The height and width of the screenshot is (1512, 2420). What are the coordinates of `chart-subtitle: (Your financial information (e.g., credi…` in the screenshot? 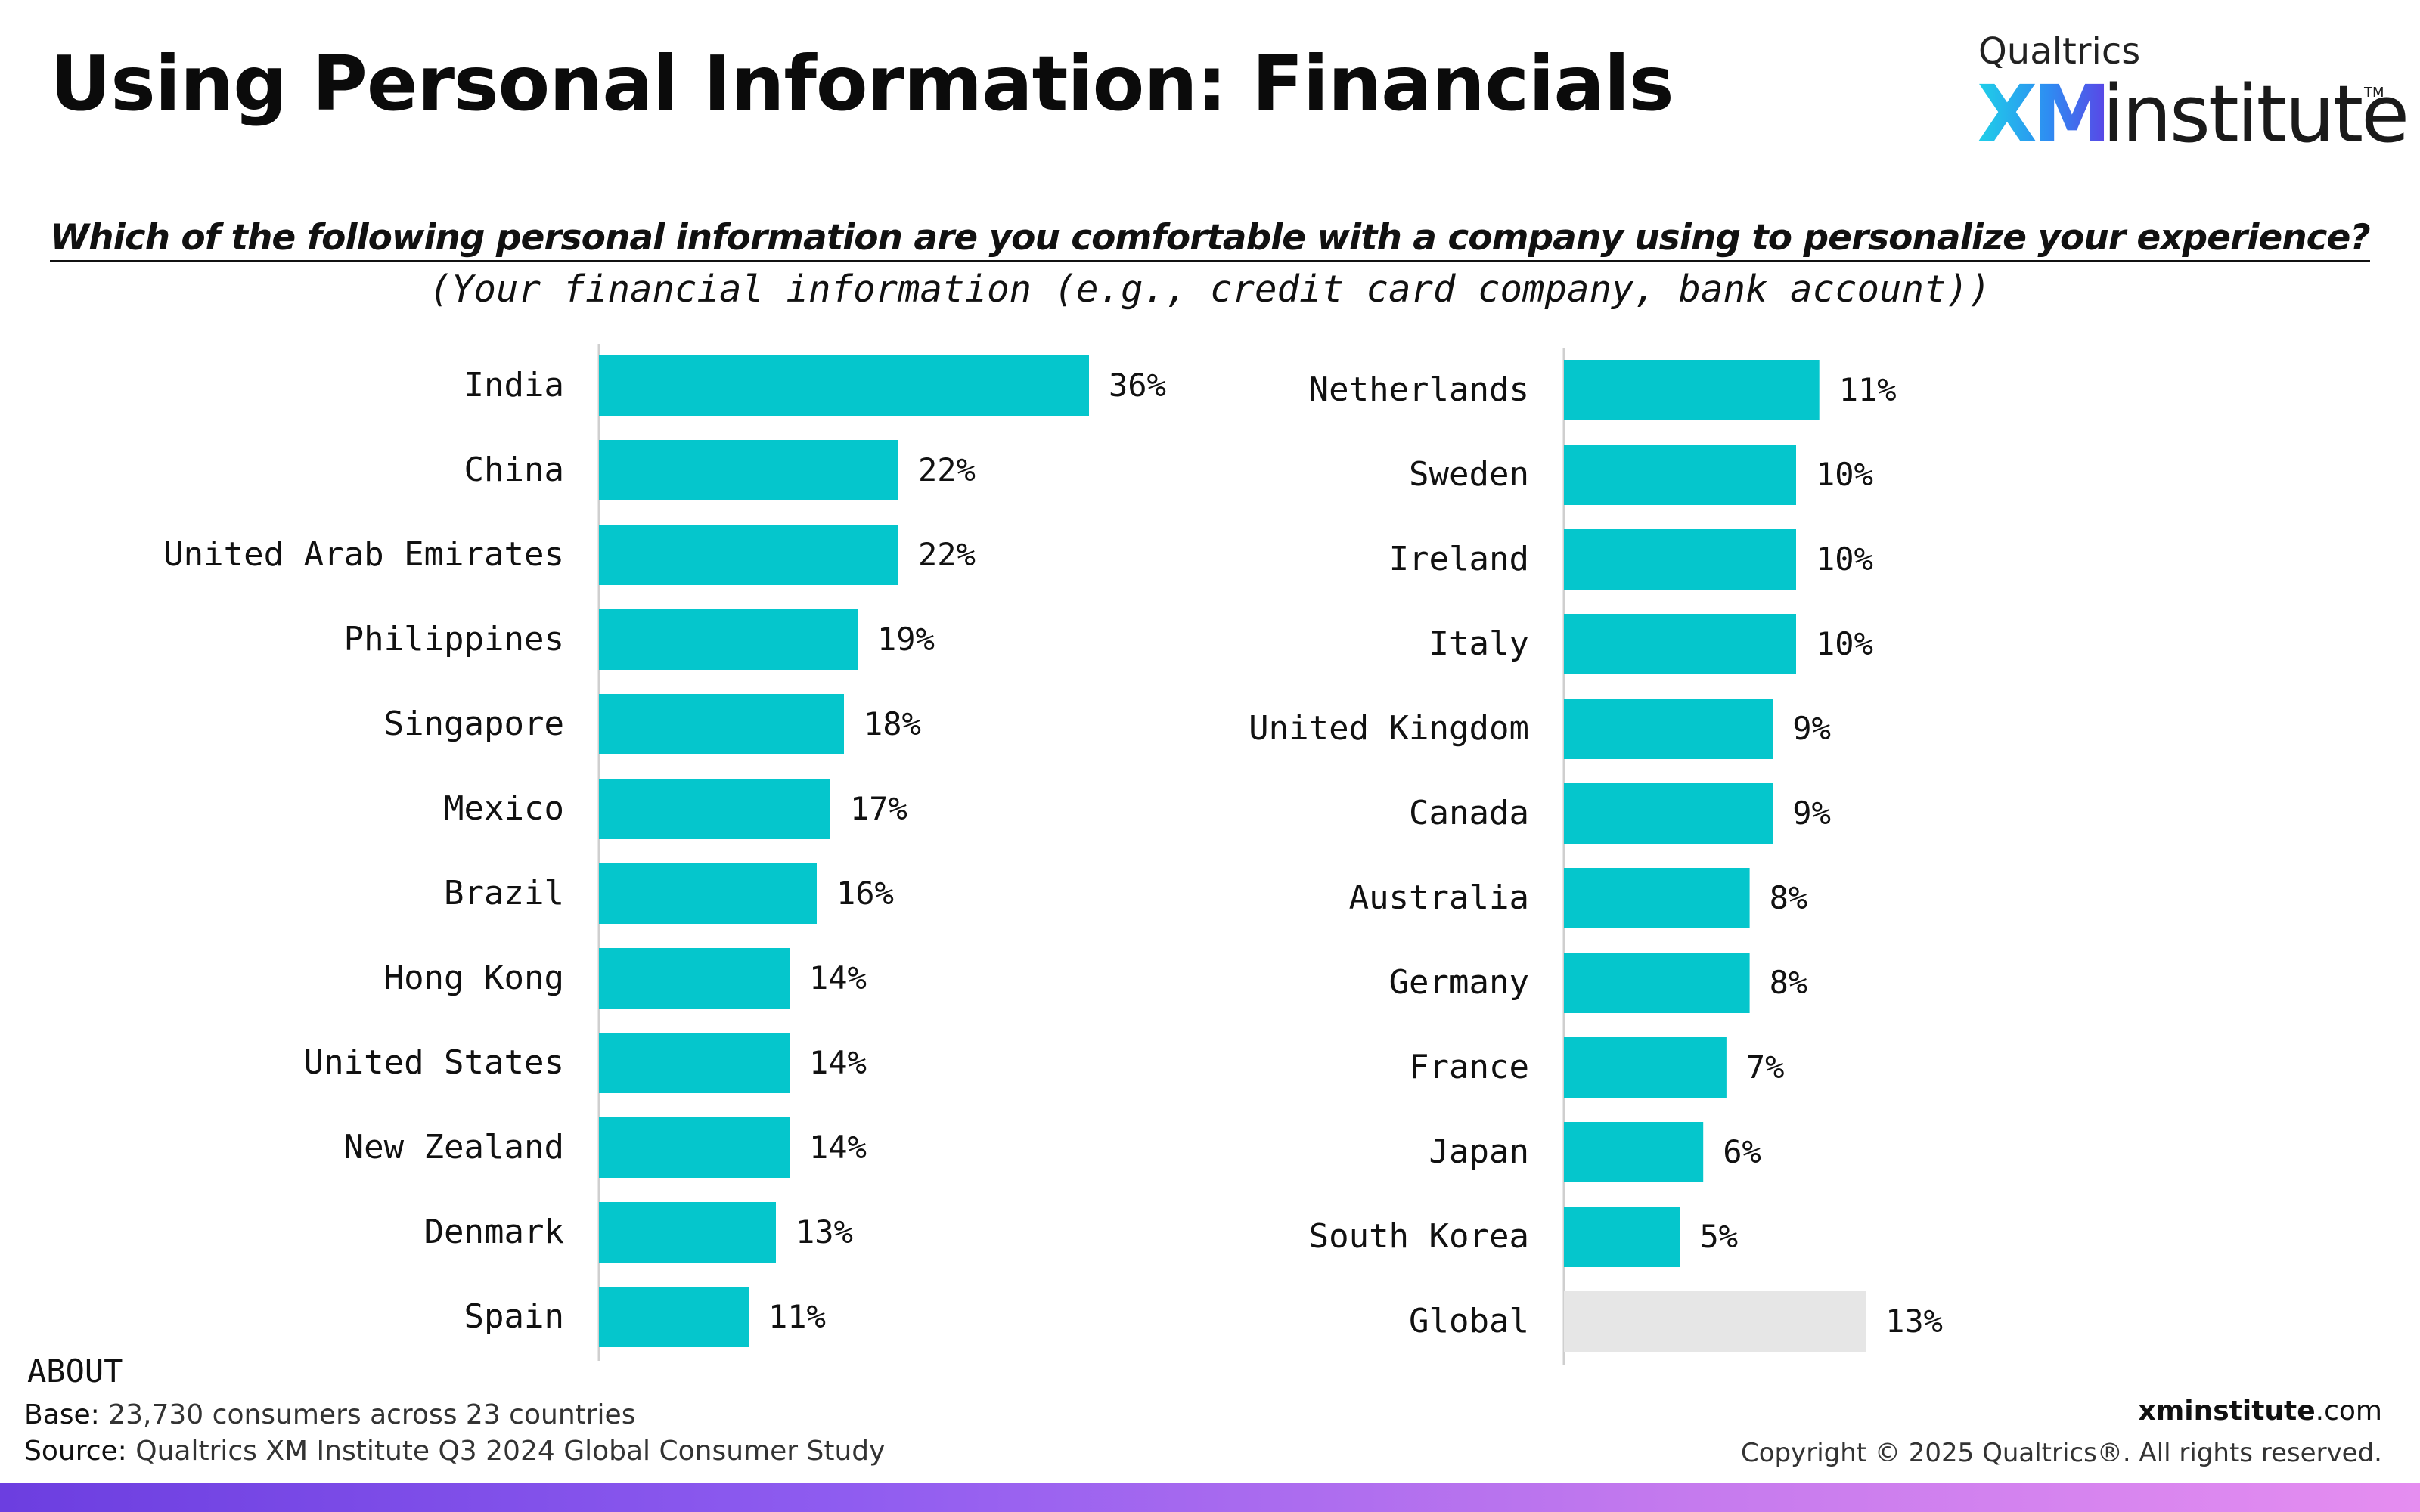 It's located at (1210, 289).